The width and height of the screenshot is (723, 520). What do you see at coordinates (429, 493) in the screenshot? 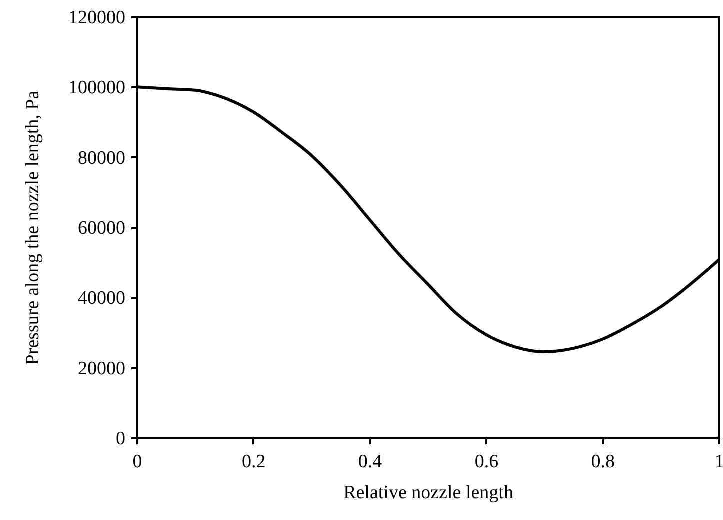
I see `x-axis-title: Relative nozzle length` at bounding box center [429, 493].